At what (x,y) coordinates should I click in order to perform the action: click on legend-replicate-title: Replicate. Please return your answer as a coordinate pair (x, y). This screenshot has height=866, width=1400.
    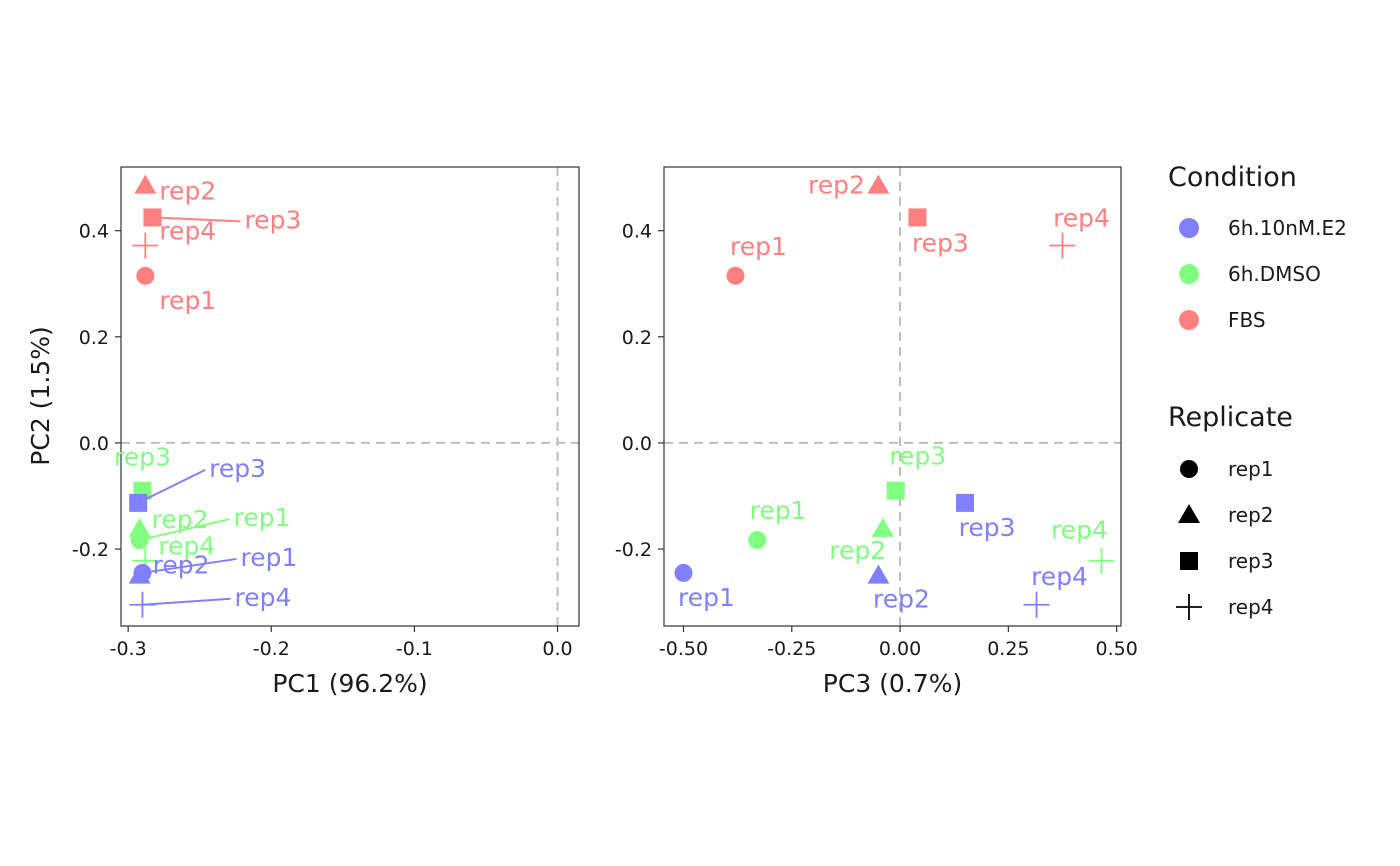
    Looking at the image, I should click on (1230, 417).